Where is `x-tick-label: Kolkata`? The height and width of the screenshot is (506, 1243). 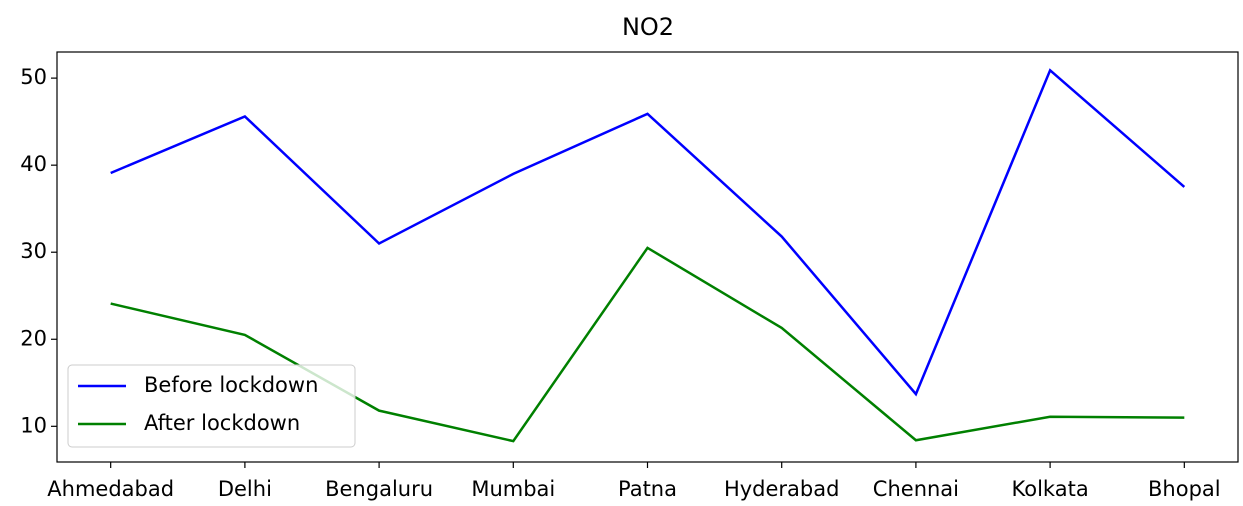 x-tick-label: Kolkata is located at coordinates (1050, 489).